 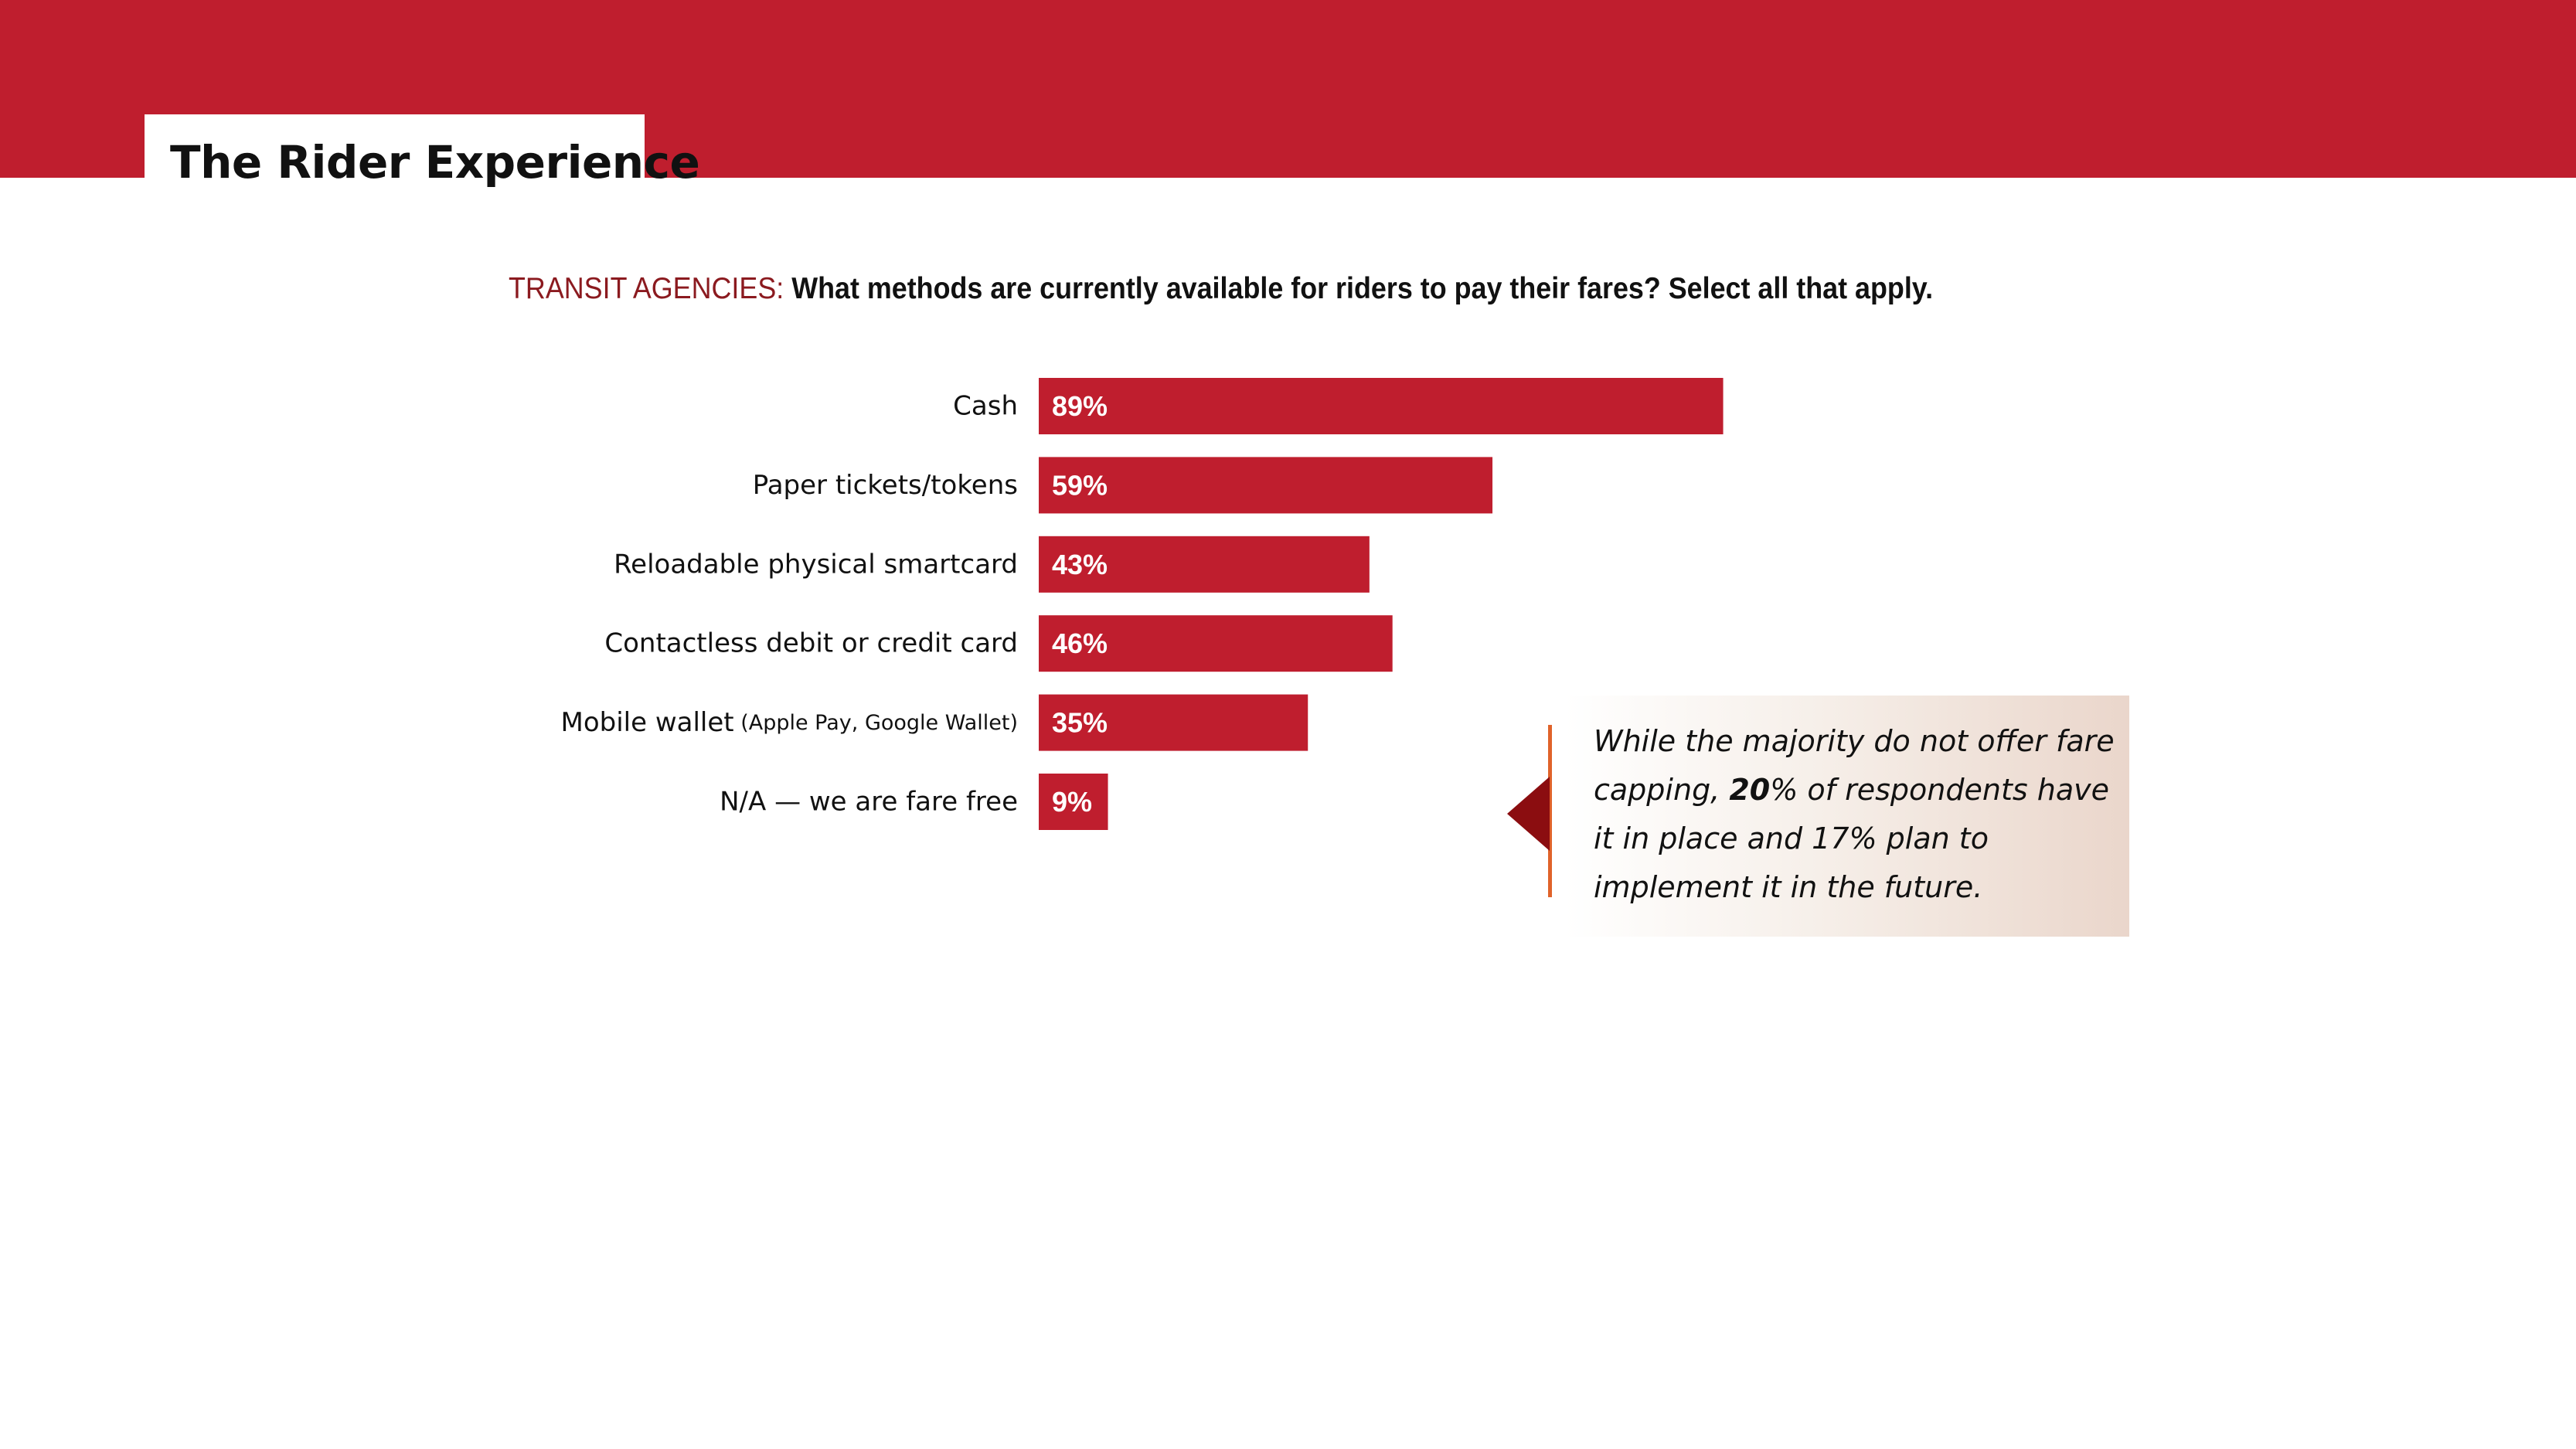 What do you see at coordinates (1080, 564) in the screenshot?
I see `bar-value-label-2: 43%` at bounding box center [1080, 564].